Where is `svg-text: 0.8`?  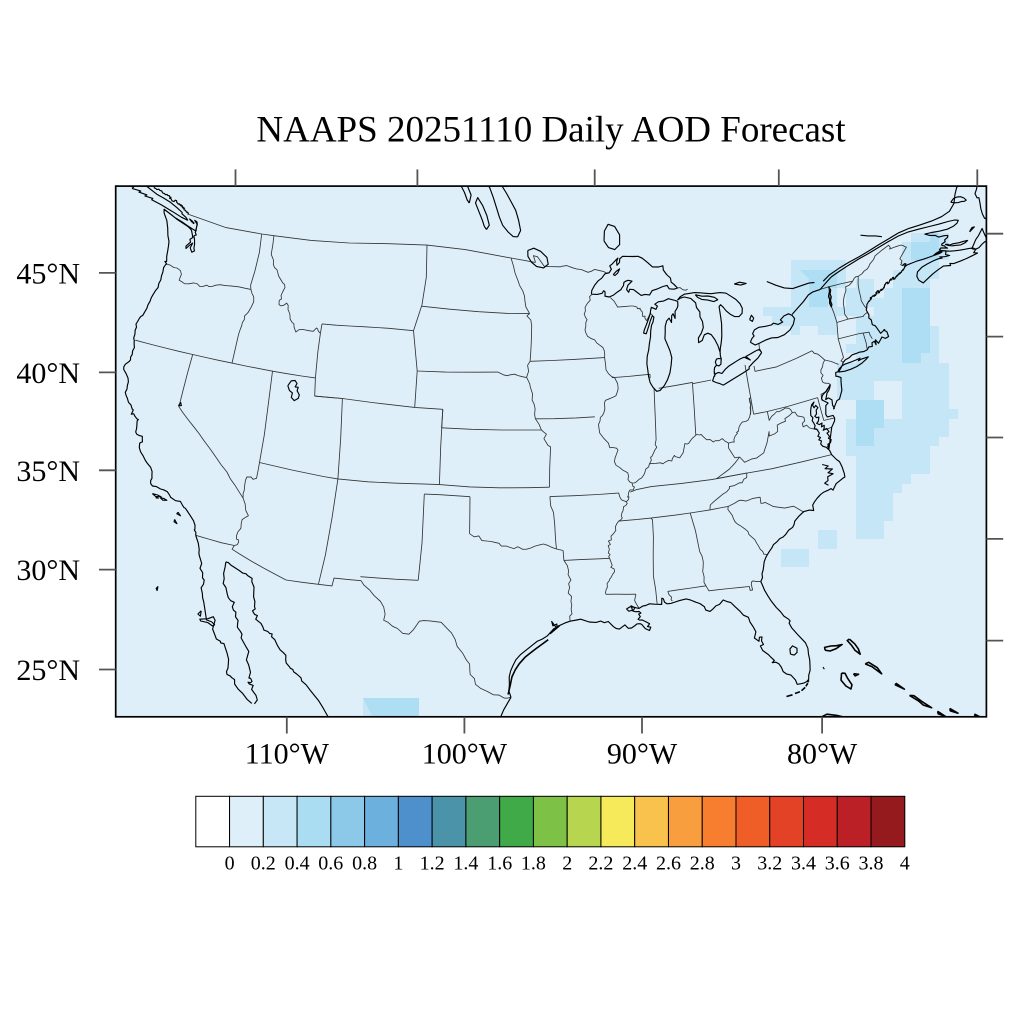 svg-text: 0.8 is located at coordinates (364, 864).